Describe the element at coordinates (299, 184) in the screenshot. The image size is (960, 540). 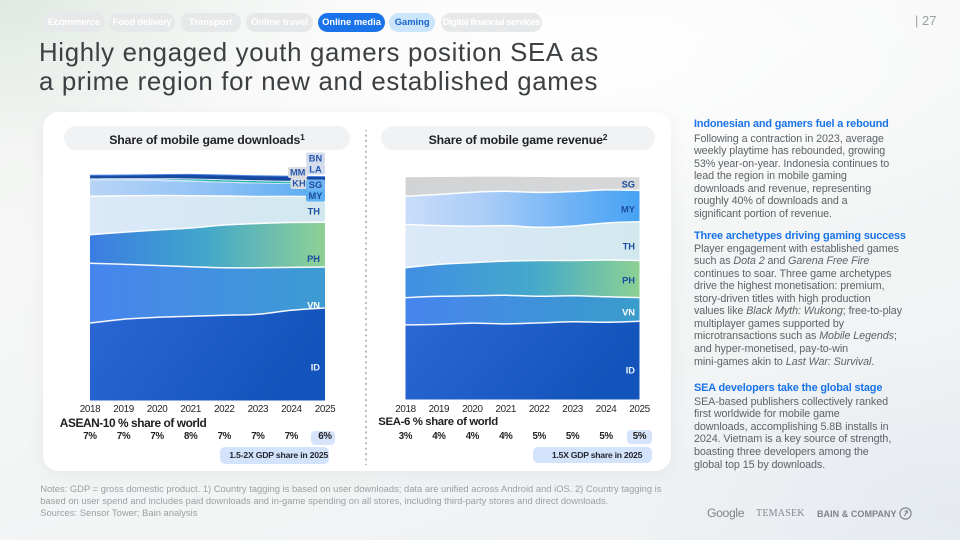
I see `svg-text: KH` at that location.